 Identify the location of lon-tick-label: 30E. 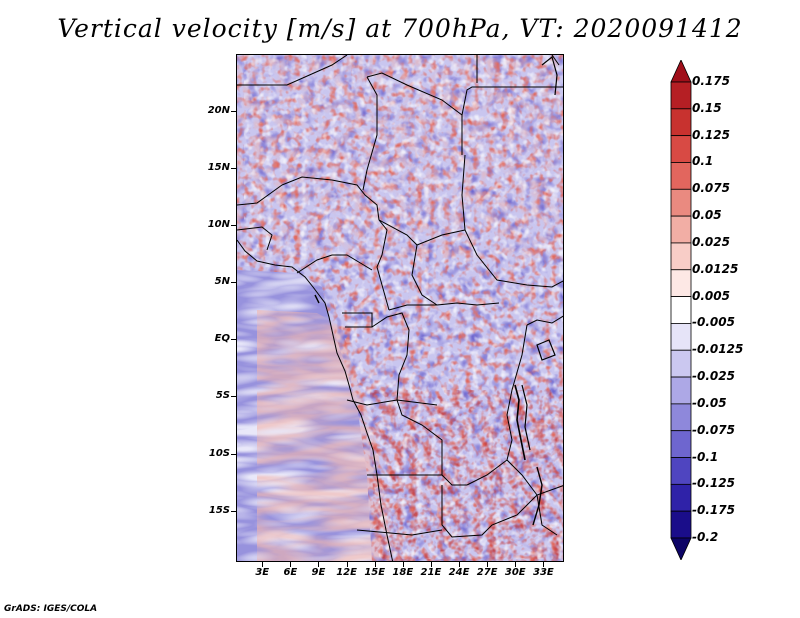
(515, 572).